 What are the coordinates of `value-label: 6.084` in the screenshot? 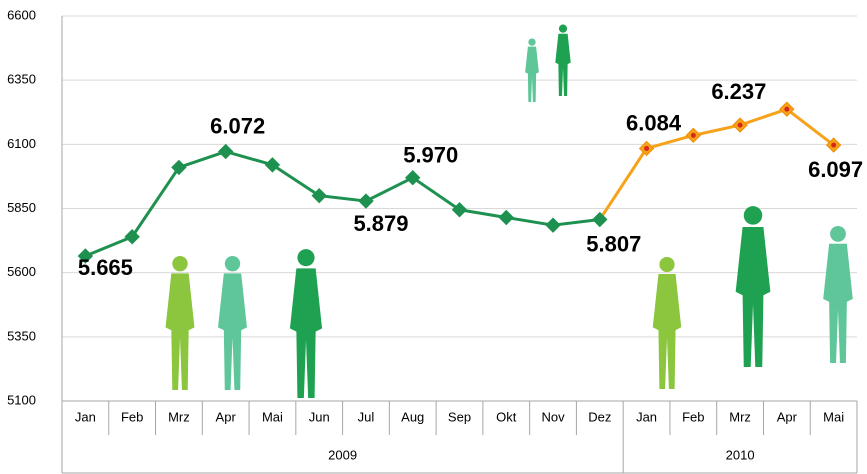 It's located at (654, 122).